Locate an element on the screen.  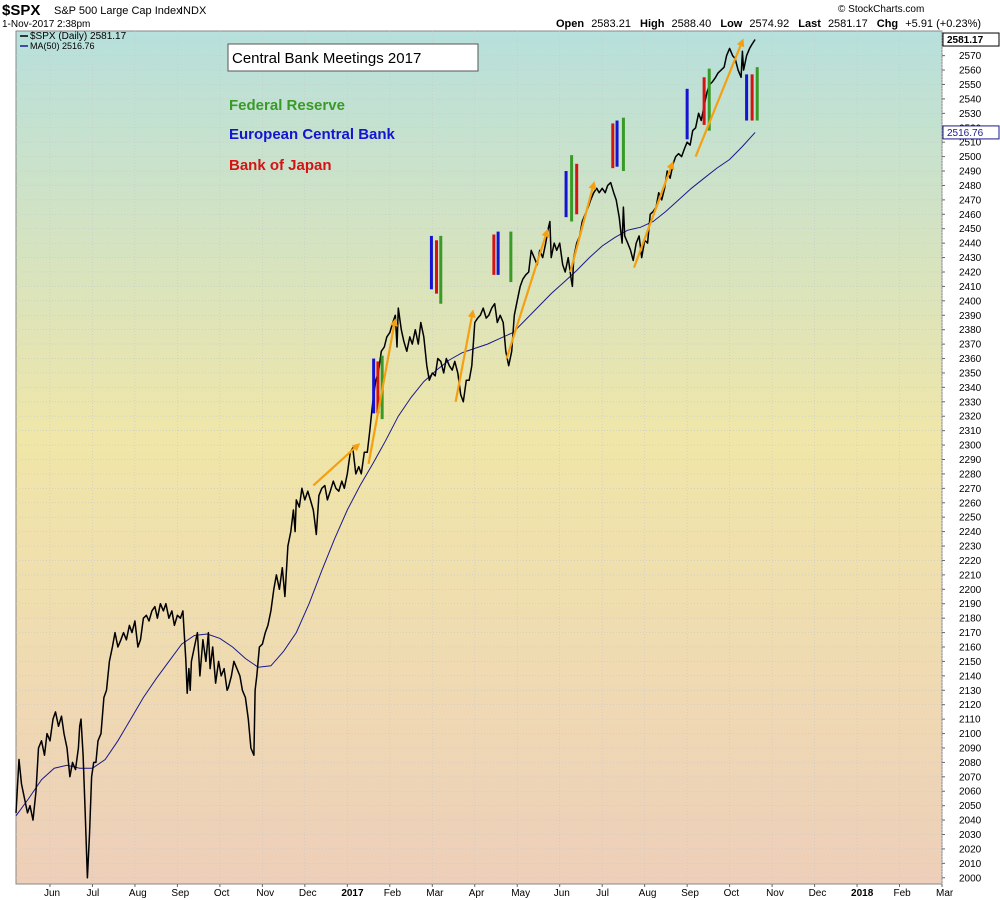
last-price-tag-box is located at coordinates (971, 39).